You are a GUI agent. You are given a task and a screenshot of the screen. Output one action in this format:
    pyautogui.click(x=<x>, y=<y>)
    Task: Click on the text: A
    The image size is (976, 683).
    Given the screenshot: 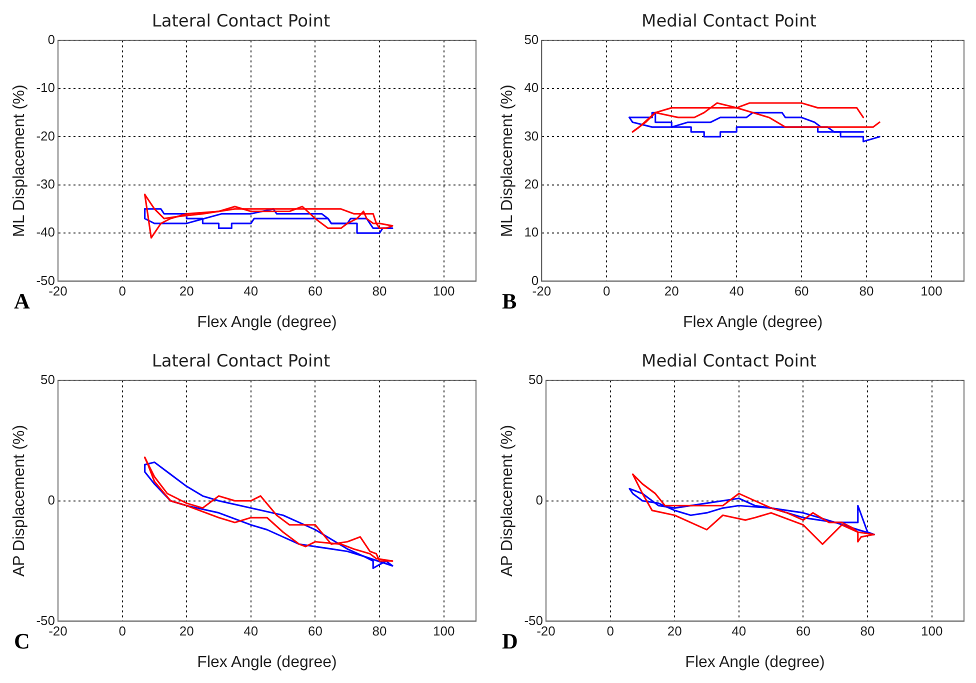 What is the action you would take?
    pyautogui.click(x=22, y=301)
    